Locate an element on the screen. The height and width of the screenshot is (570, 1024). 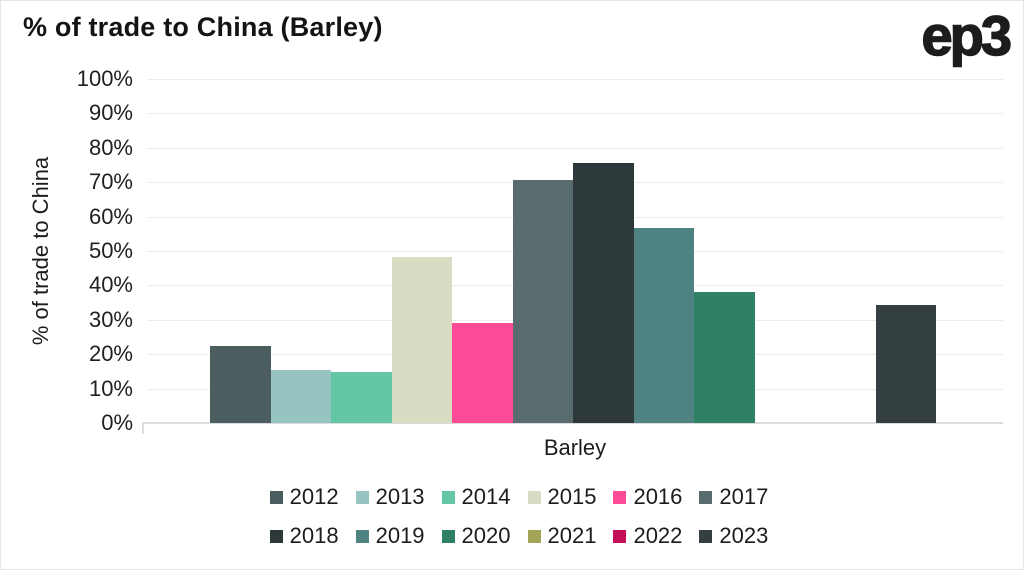
legend-label-2019: 2019 is located at coordinates (400, 535).